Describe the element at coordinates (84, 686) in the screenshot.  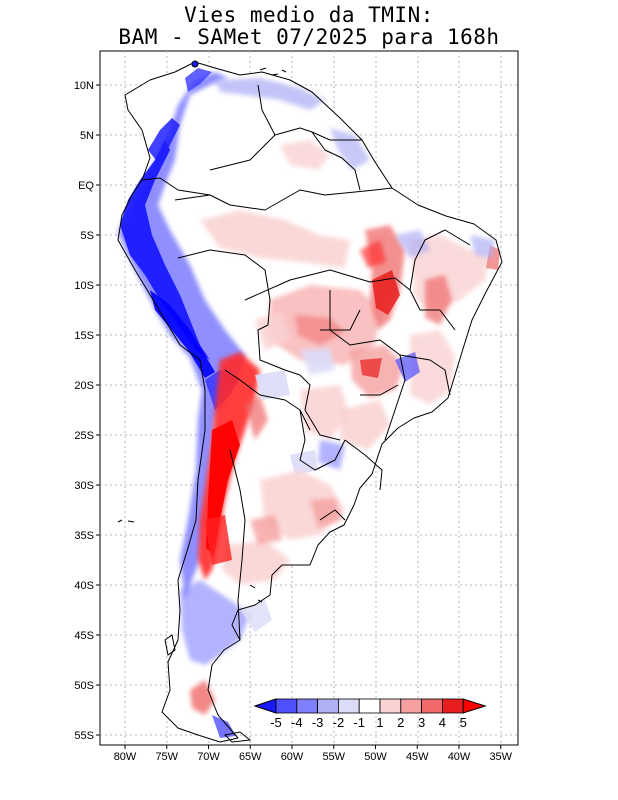
I see `lat-tick-label: 50S` at that location.